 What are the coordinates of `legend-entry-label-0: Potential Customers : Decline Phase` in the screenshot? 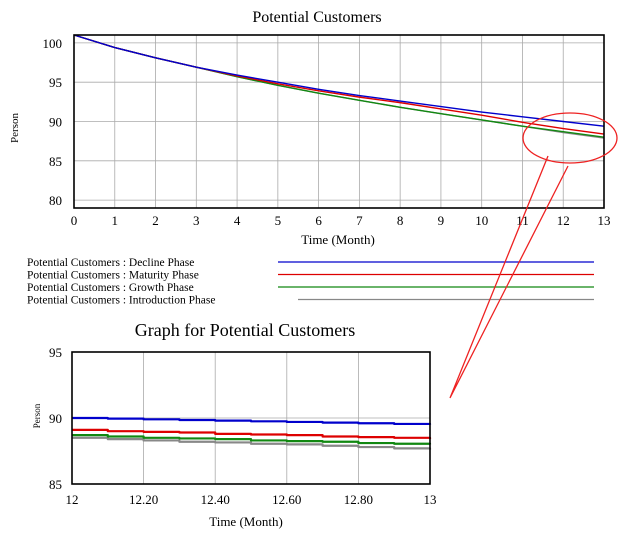 It's located at (110, 263).